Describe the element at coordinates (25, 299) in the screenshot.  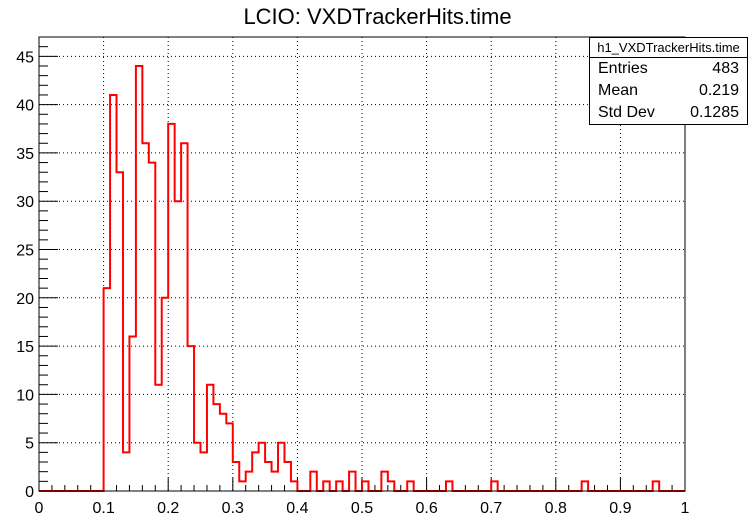
I see `y-tick-label: 20` at that location.